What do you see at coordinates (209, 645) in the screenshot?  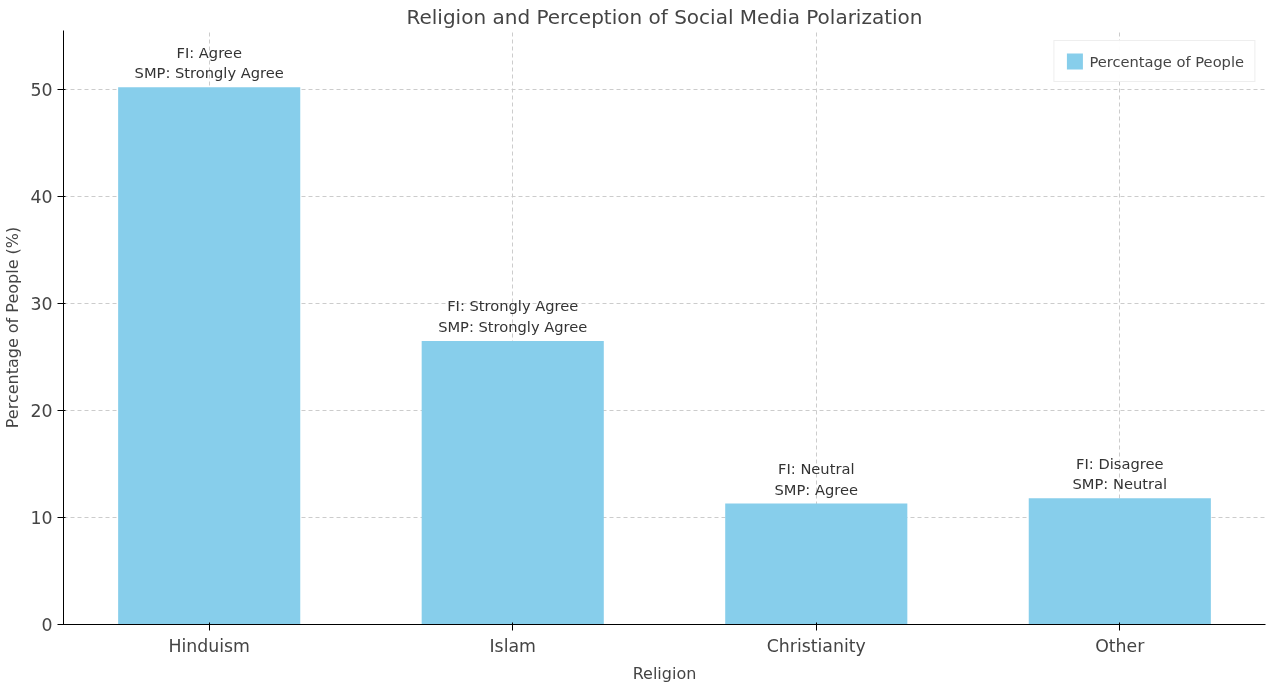 I see `x-tick-label: Hinduism` at bounding box center [209, 645].